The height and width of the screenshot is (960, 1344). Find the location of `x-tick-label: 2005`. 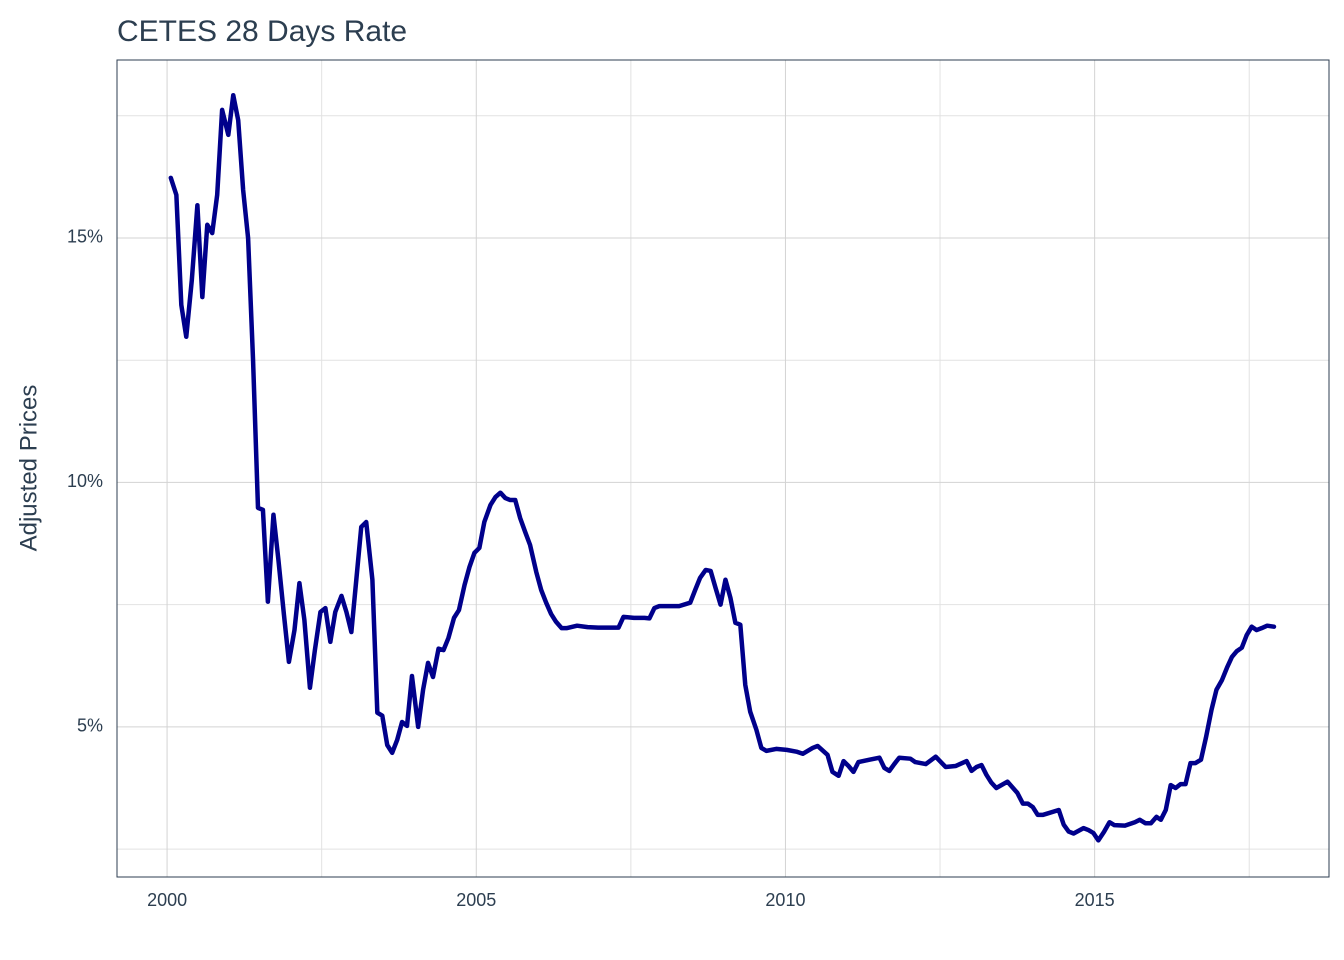

x-tick-label: 2005 is located at coordinates (476, 900).